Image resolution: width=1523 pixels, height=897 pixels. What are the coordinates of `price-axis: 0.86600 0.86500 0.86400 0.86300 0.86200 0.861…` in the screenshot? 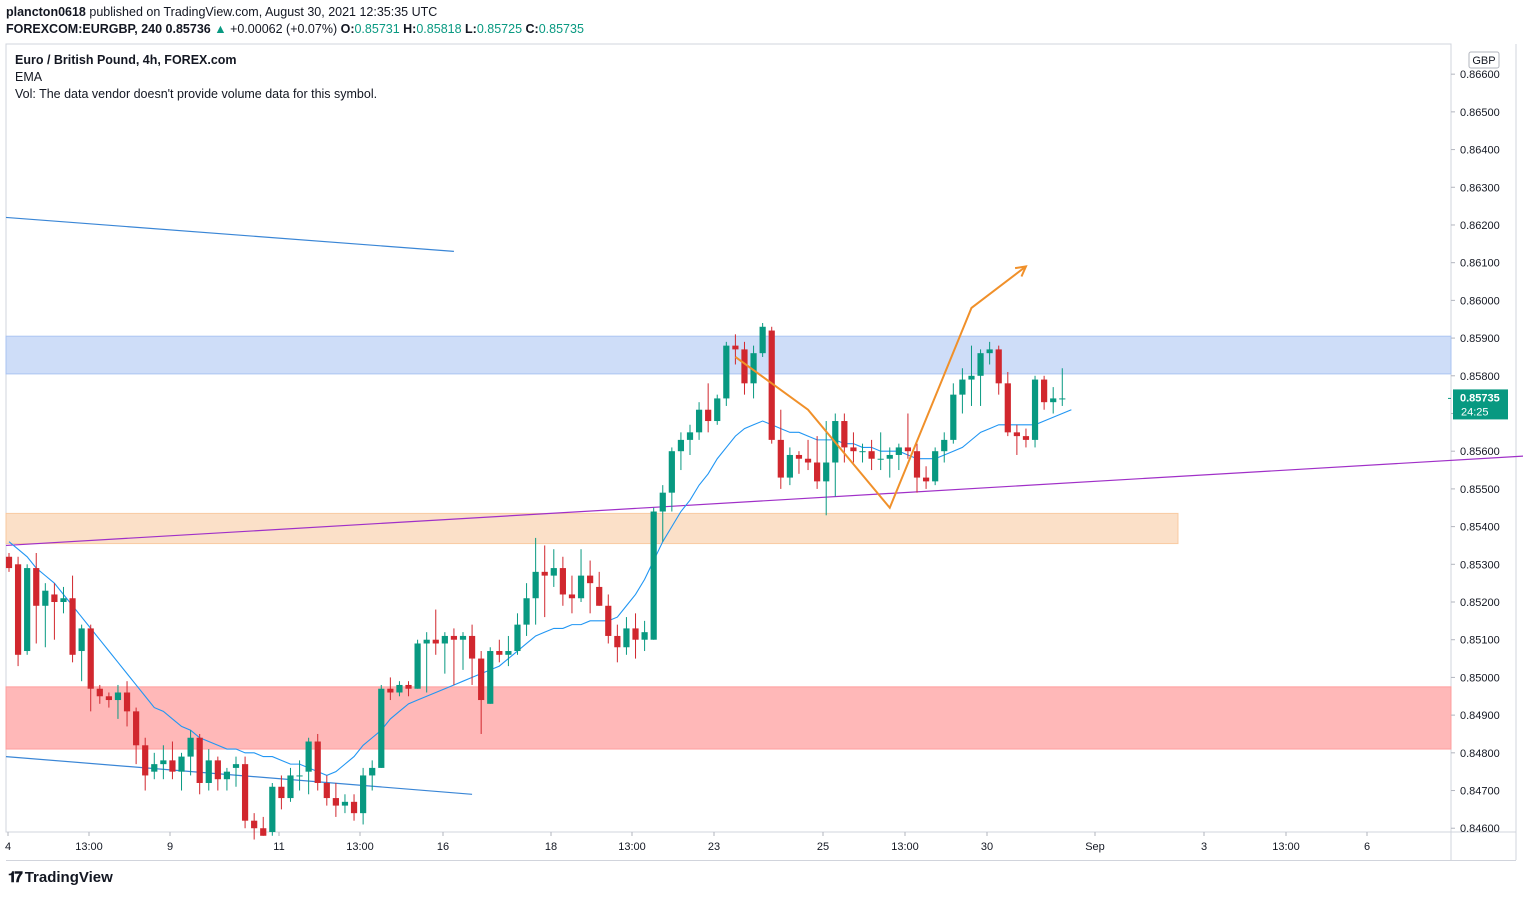 It's located at (1475, 452).